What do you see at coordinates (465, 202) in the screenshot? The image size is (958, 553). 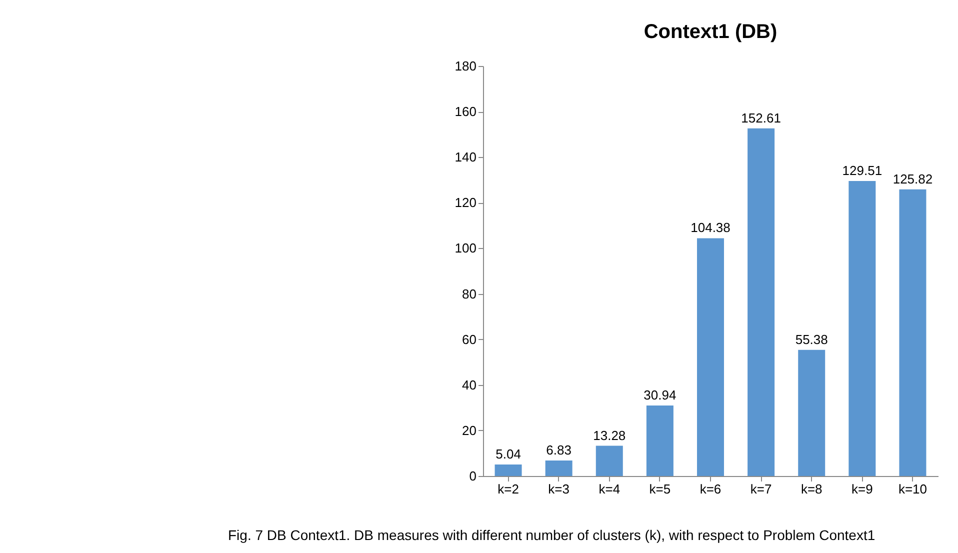 I see `y-tick-label: 120` at bounding box center [465, 202].